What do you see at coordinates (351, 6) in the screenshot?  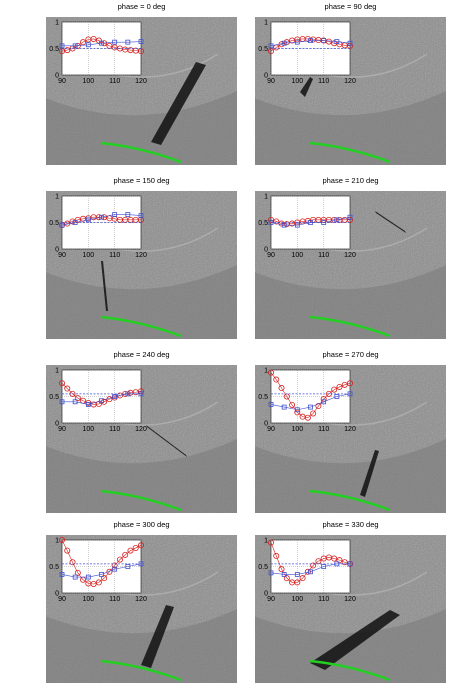 I see `panel-title: phase = 90 deg` at bounding box center [351, 6].